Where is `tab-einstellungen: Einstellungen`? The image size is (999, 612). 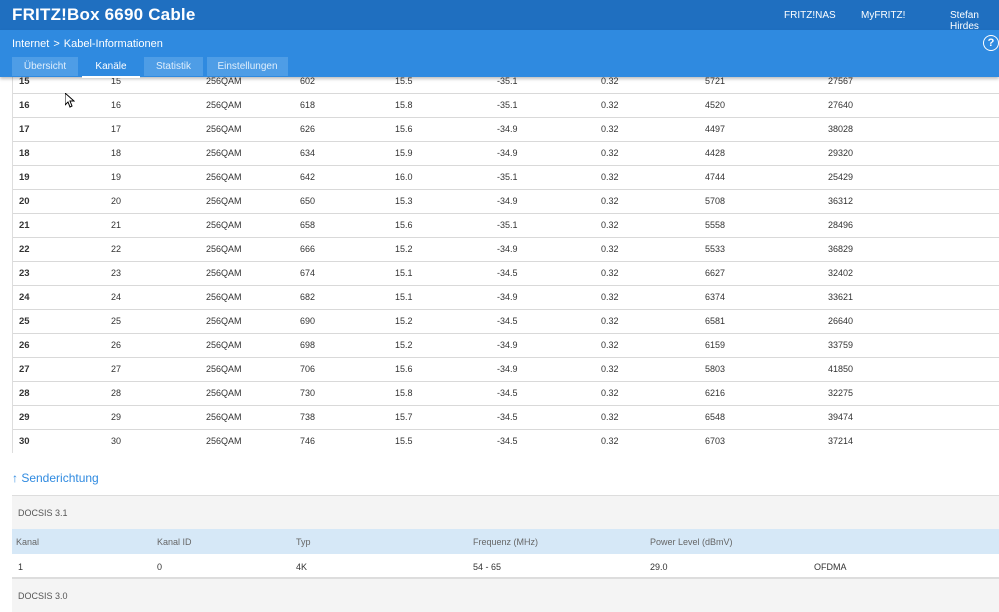
tab-einstellungen: Einstellungen is located at coordinates (247, 66).